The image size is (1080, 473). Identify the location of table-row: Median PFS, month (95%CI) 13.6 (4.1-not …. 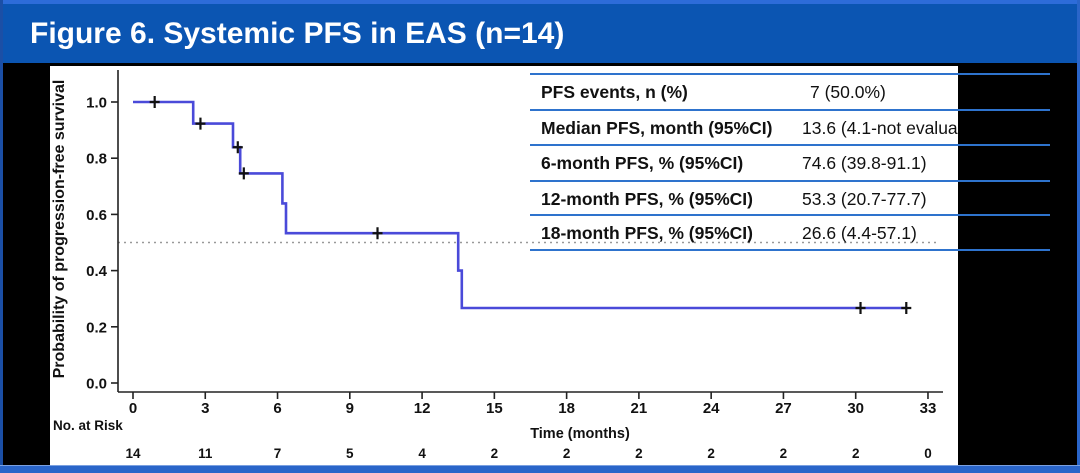
(744, 128).